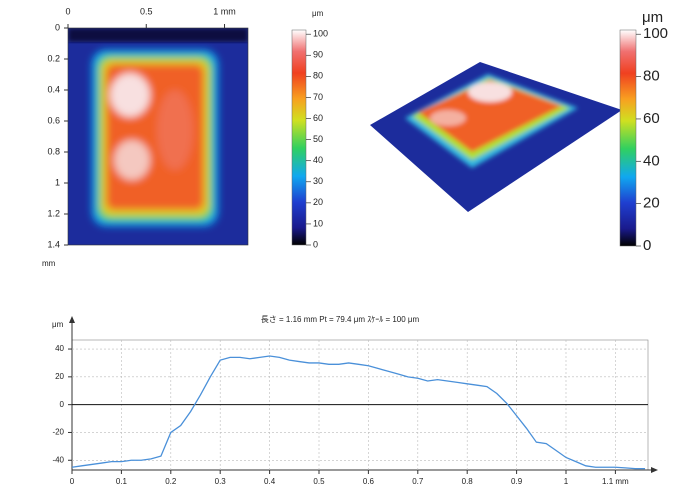 The width and height of the screenshot is (690, 498). I want to click on y-tick-label: 0.4, so click(53, 89).